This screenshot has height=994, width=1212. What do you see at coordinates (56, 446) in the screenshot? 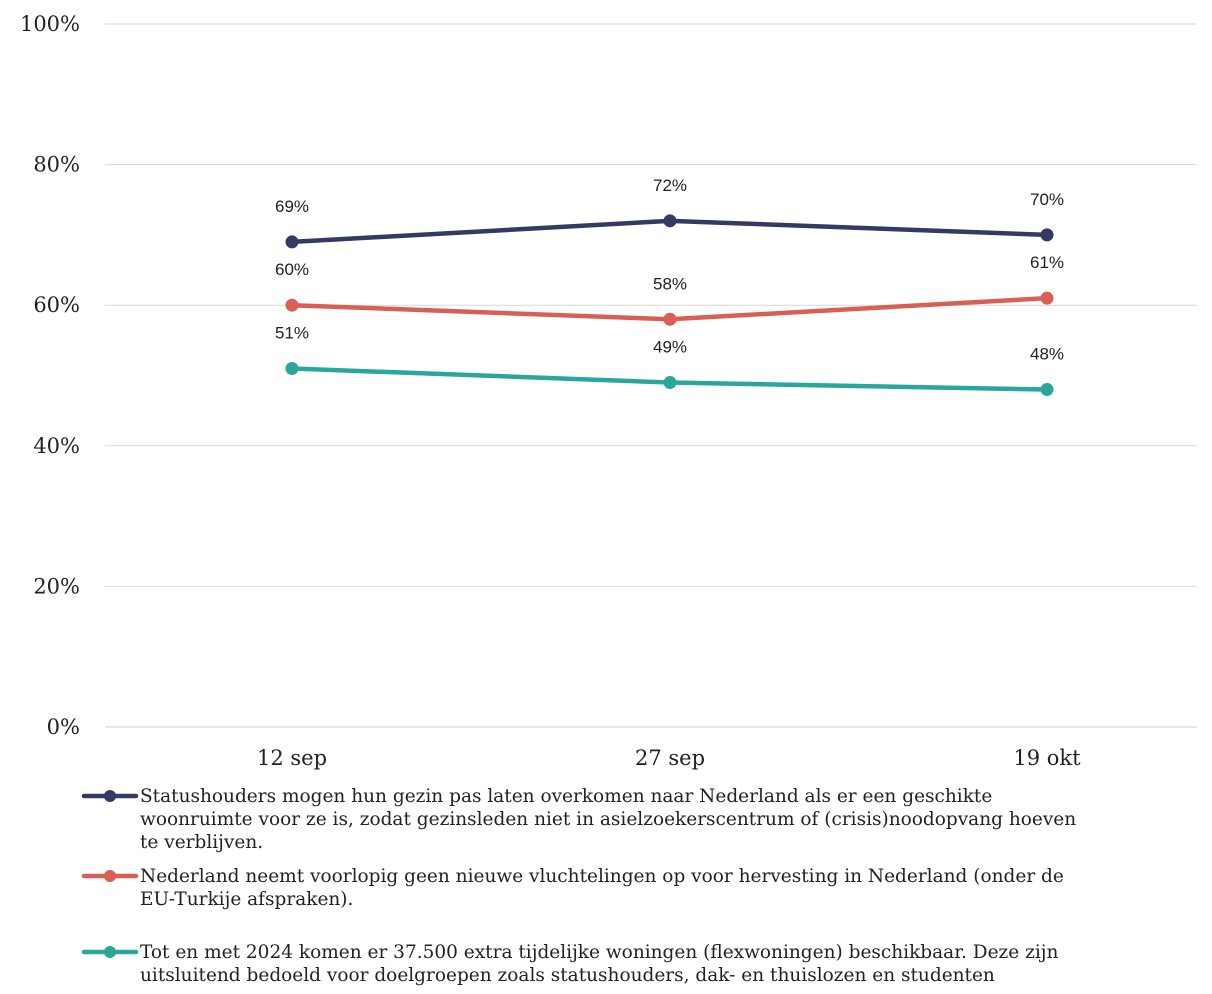
I see `y-tick-label: 40%` at bounding box center [56, 446].